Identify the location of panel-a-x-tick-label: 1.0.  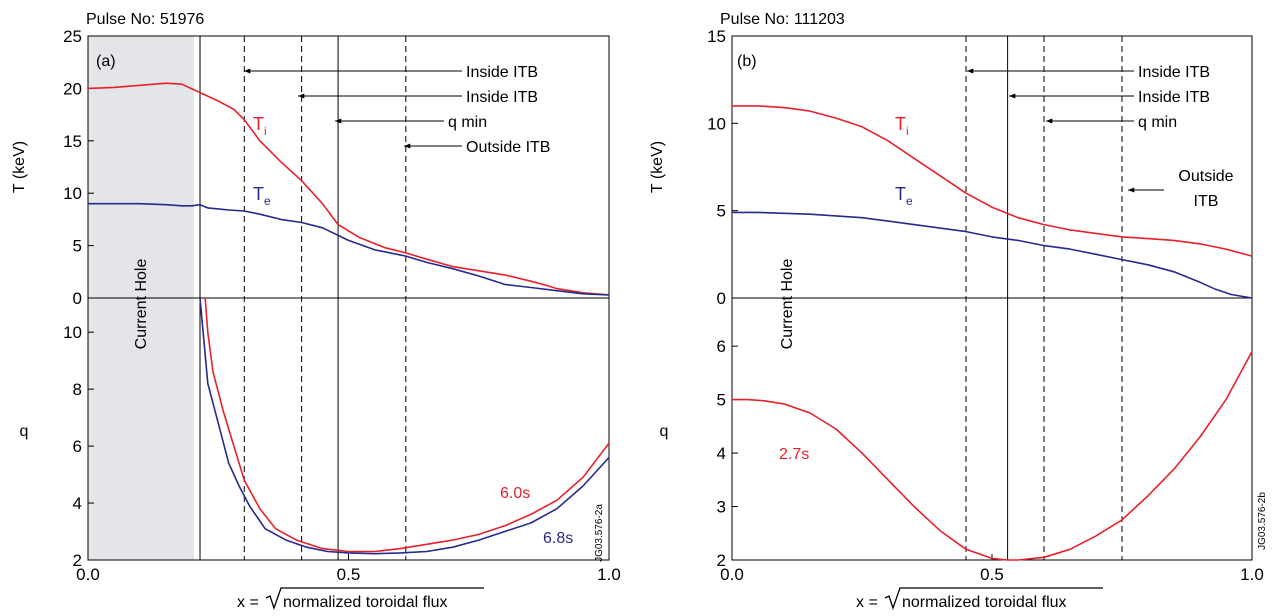
(609, 574).